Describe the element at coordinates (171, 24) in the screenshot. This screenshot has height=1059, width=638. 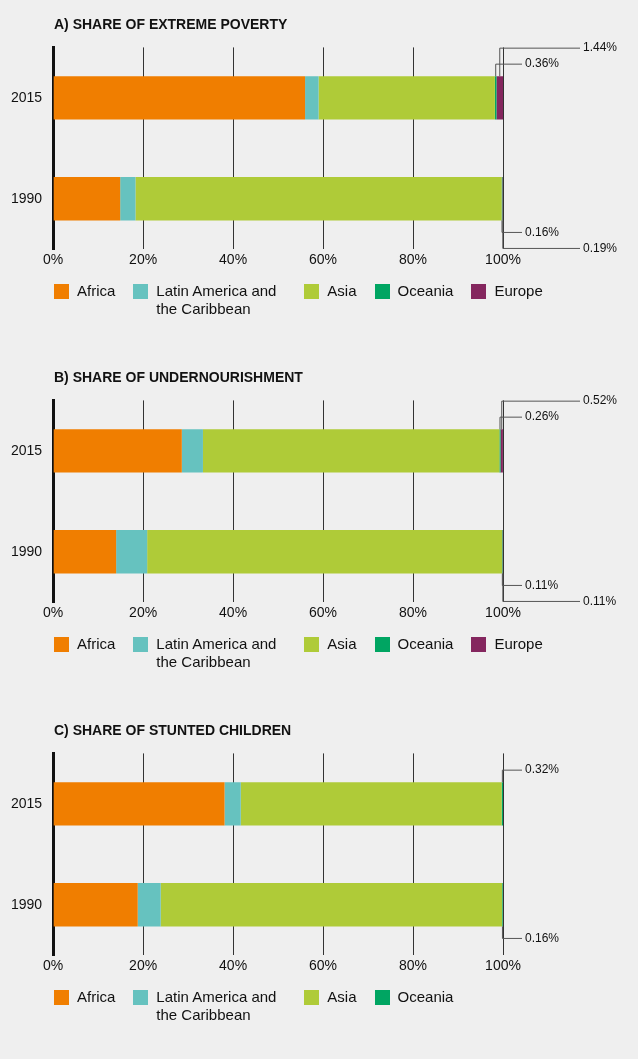
I see `chart-title: A) SHARE OF EXTREME POVERTY` at that location.